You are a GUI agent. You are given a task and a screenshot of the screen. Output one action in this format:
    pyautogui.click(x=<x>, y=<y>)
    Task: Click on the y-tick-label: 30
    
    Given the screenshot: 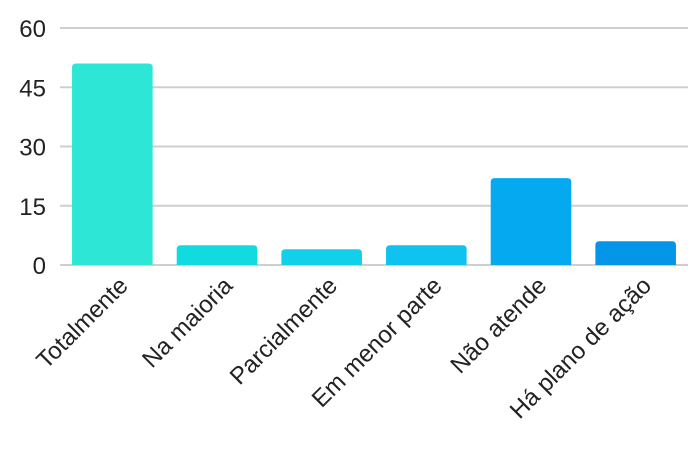 What is the action you would take?
    pyautogui.click(x=32, y=148)
    